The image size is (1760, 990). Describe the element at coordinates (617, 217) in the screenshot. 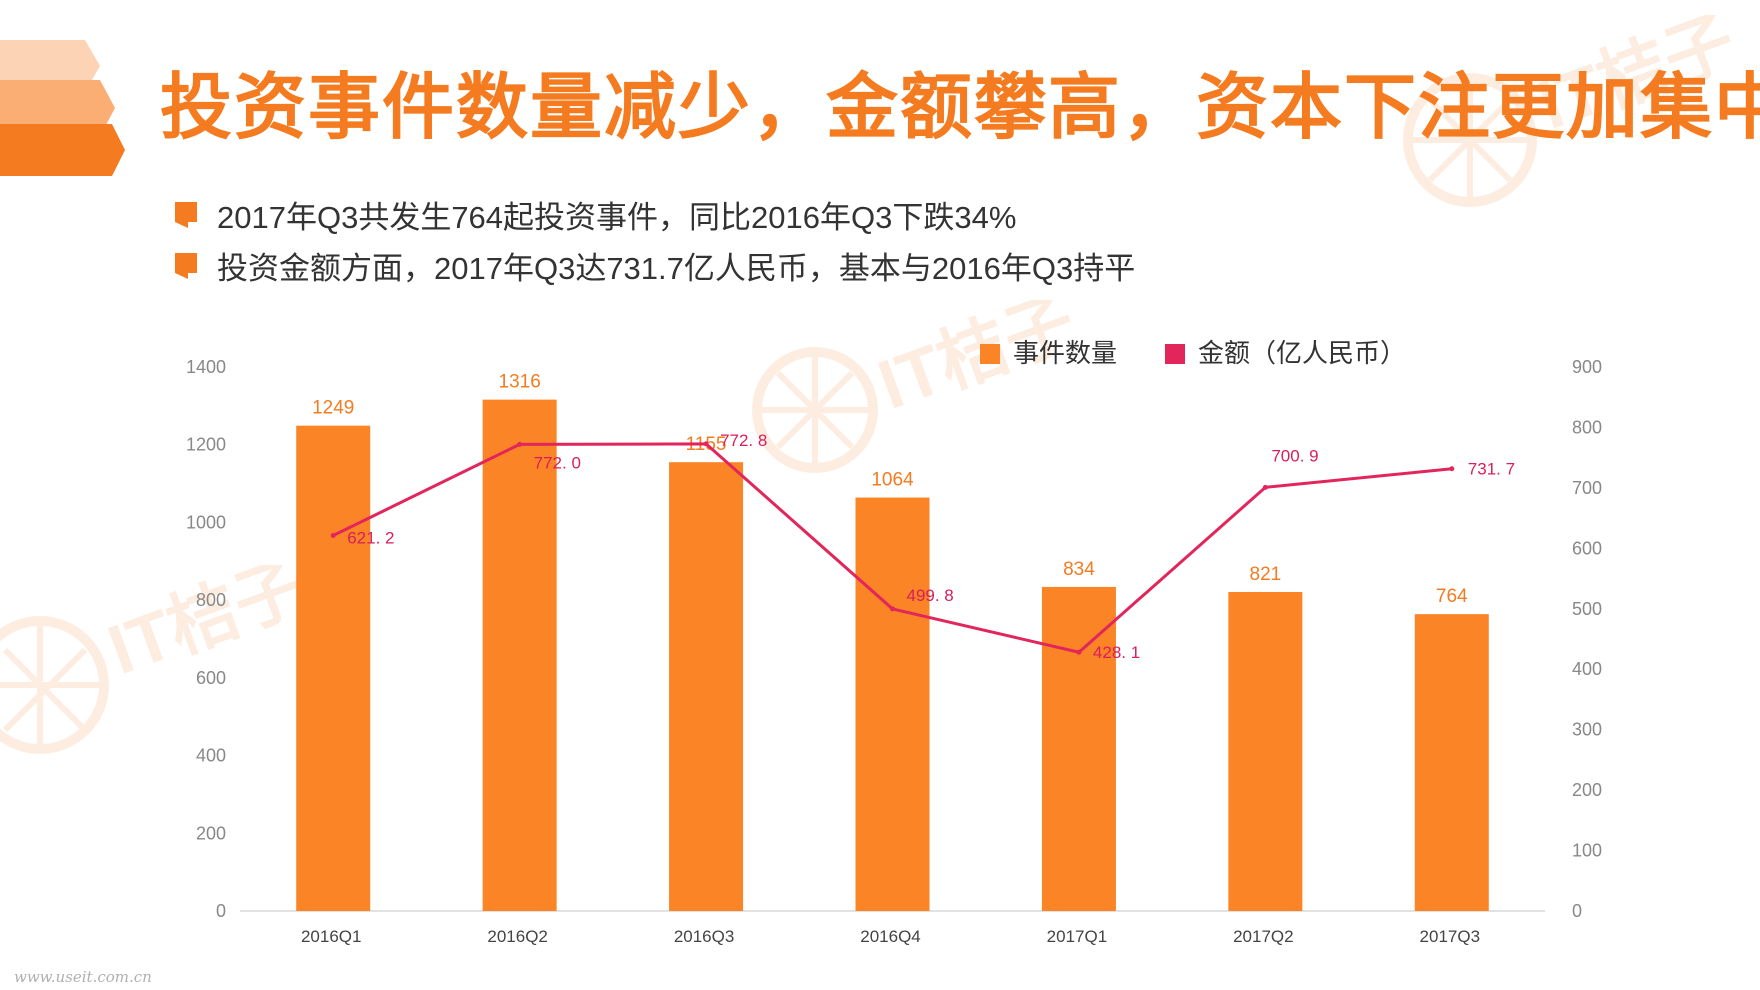

I see `bullet-text: 2017年Q3共发生764起投资事件，同比2016年Q3下跌34%` at that location.